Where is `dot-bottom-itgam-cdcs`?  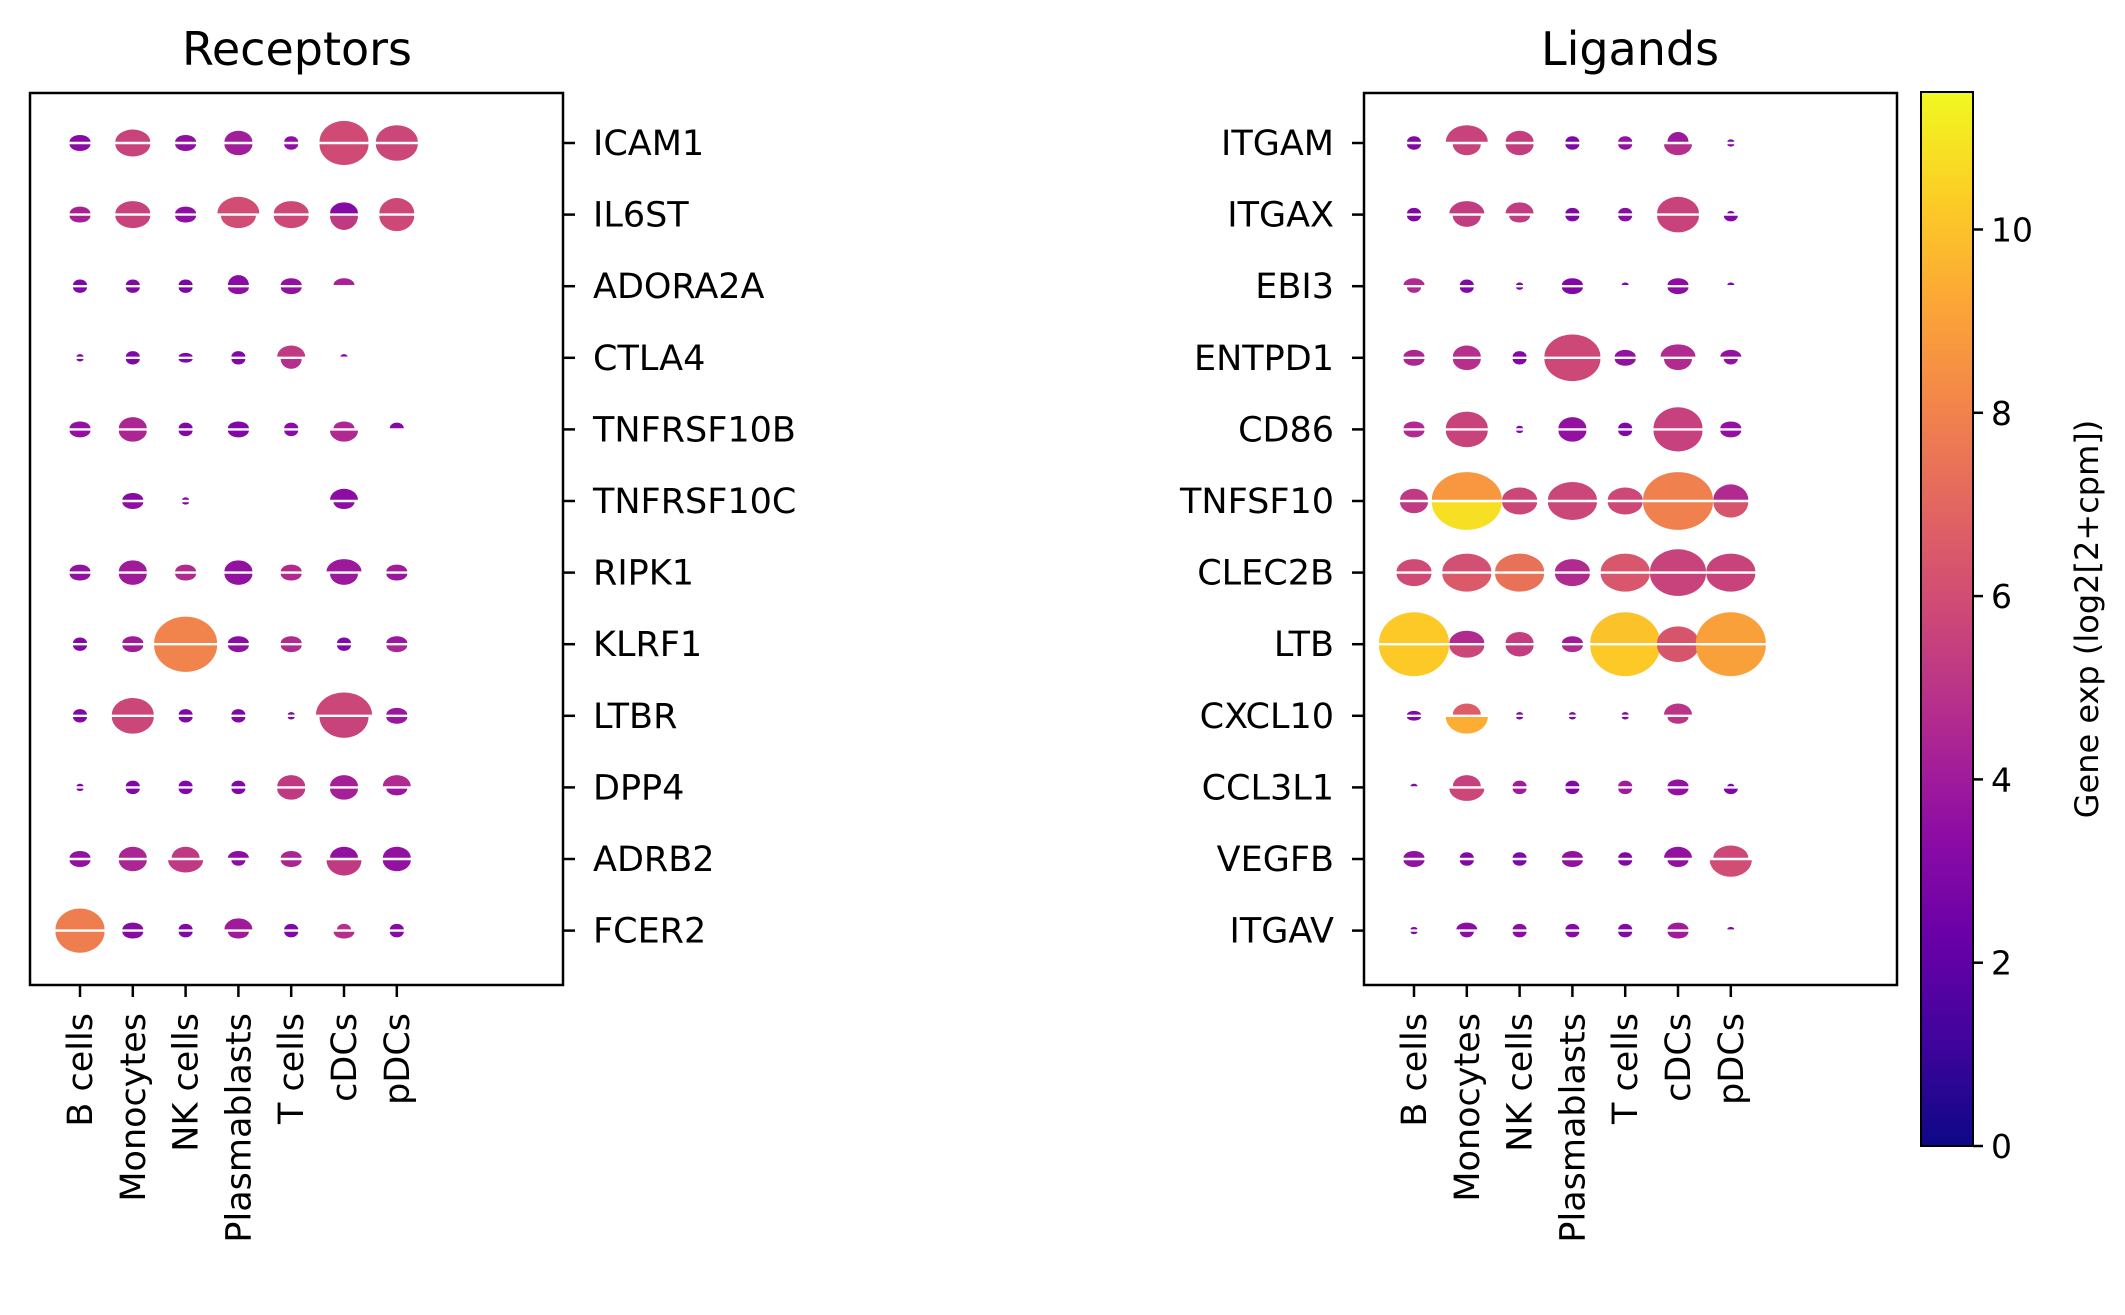
dot-bottom-itgam-cdcs is located at coordinates (1678, 150).